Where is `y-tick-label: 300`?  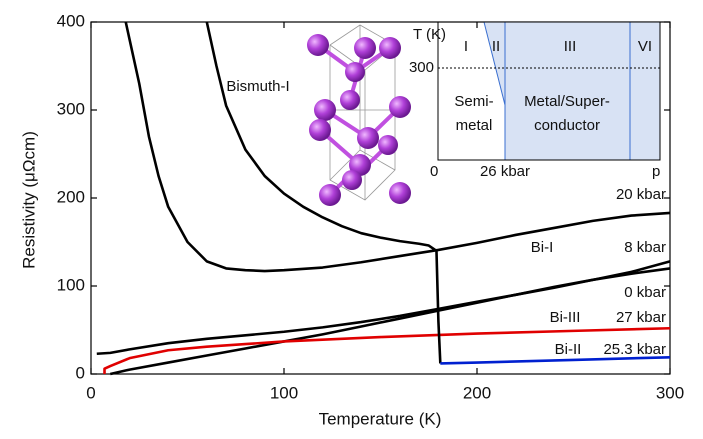
y-tick-label: 300 is located at coordinates (71, 108).